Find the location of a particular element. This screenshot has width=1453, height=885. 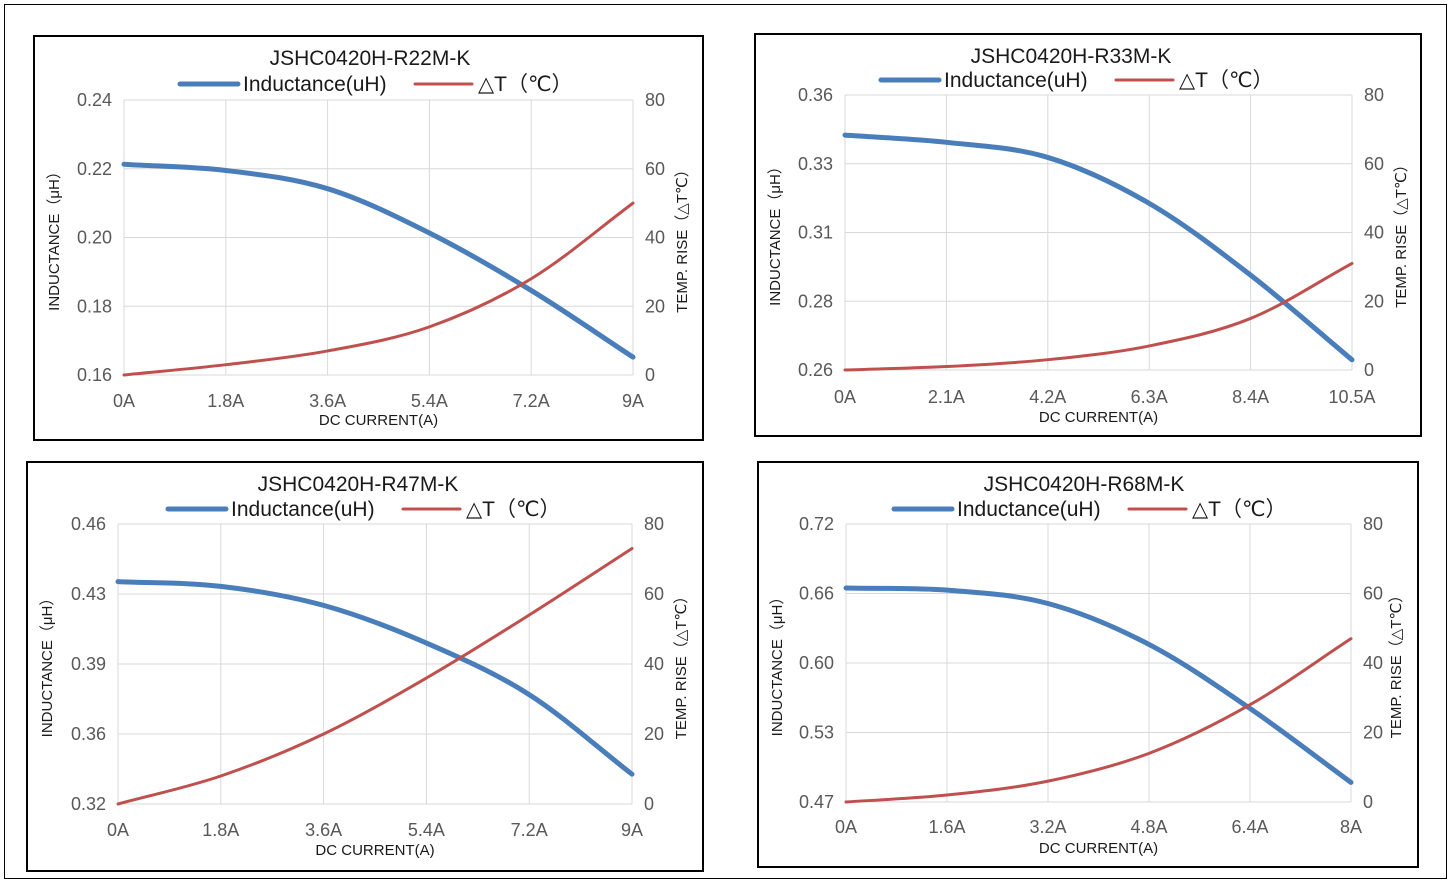

y-tick-label: 0.72 is located at coordinates (816, 524).